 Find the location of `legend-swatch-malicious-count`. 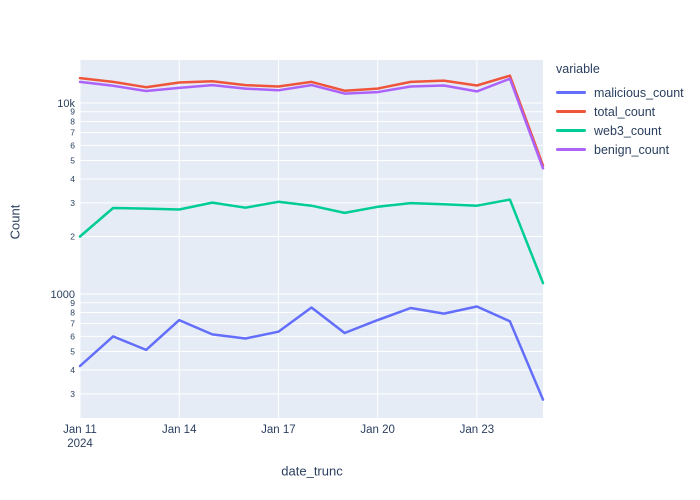

legend-swatch-malicious-count is located at coordinates (571, 92).